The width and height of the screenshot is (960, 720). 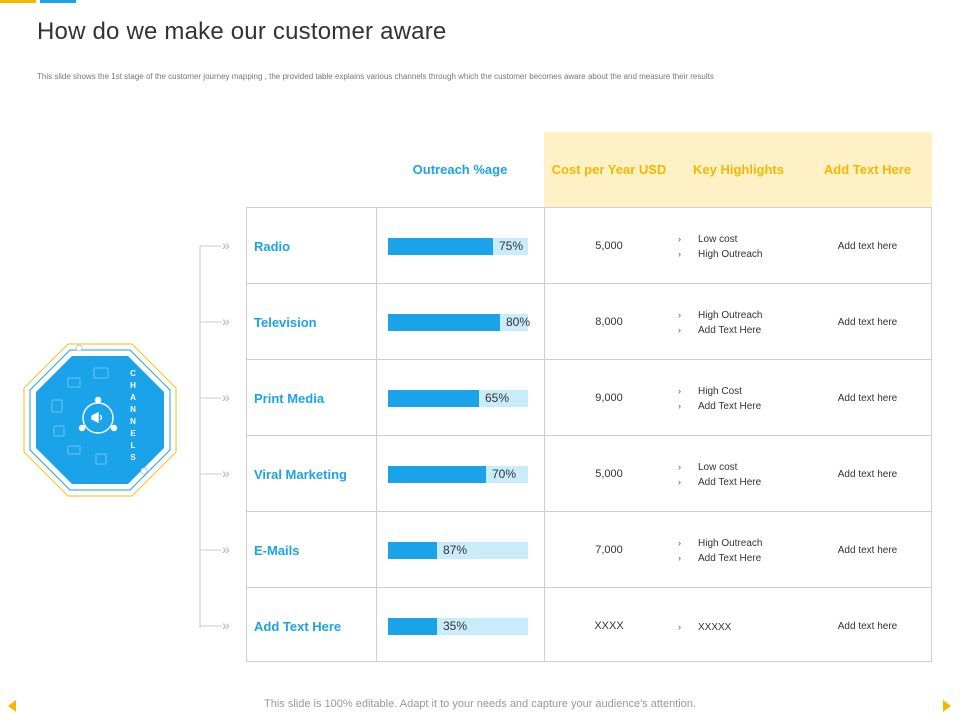 I want to click on outreach-bar-track: 65%, so click(x=458, y=398).